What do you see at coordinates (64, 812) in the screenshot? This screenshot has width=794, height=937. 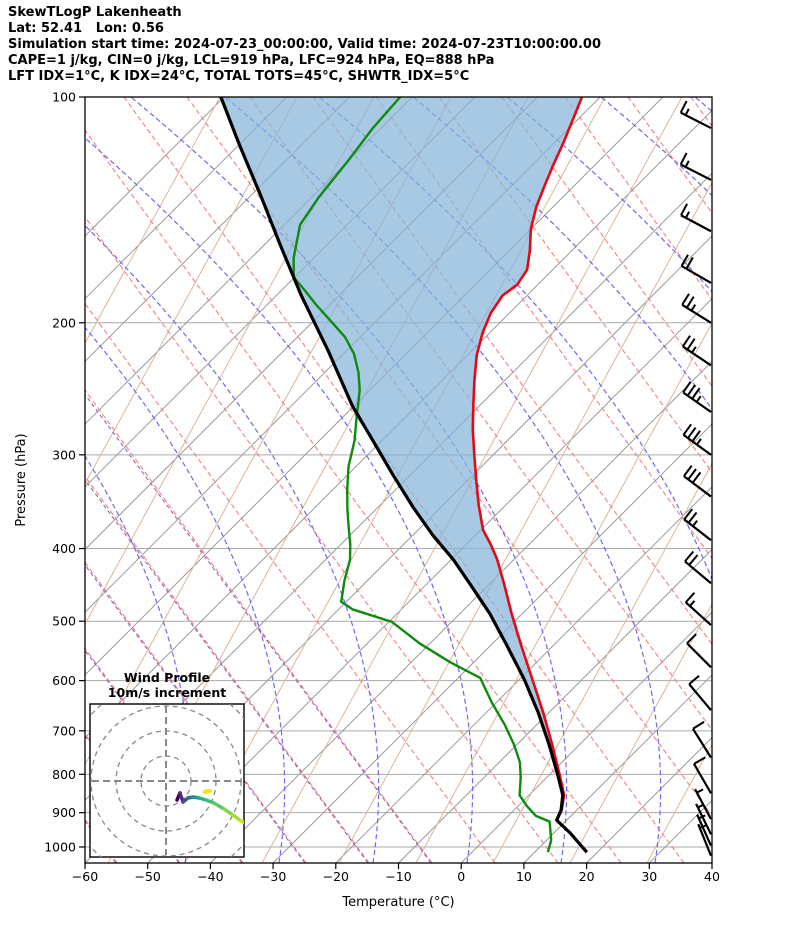 I see `y-tick-label: 900` at bounding box center [64, 812].